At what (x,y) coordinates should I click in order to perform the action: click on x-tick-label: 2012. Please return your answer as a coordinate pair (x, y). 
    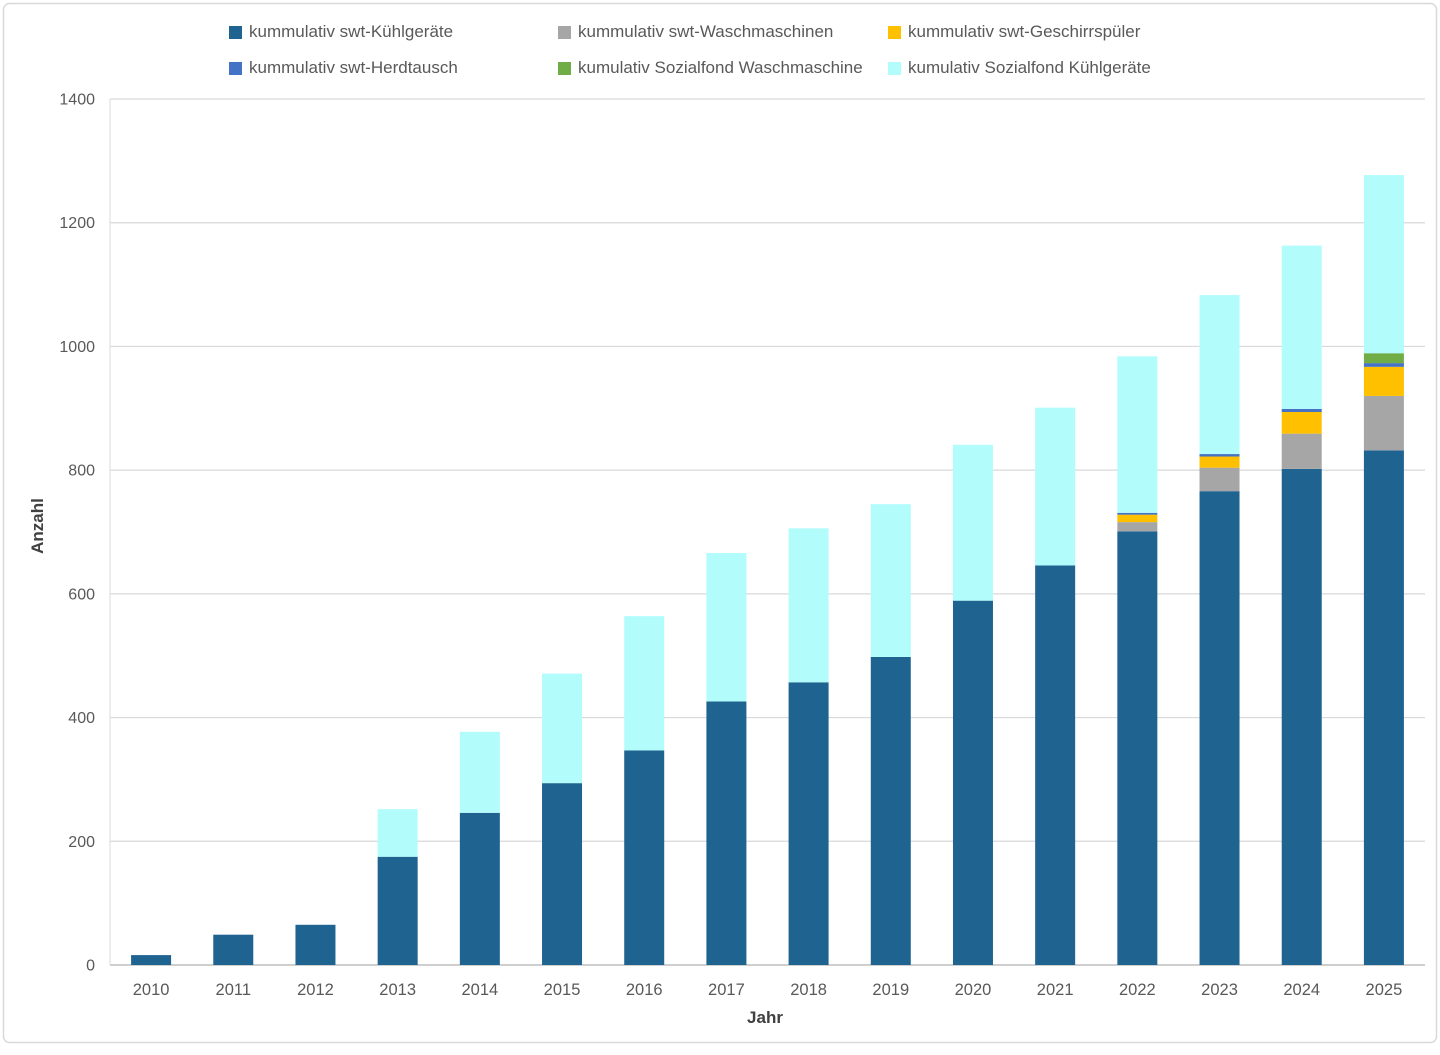
    Looking at the image, I should click on (315, 990).